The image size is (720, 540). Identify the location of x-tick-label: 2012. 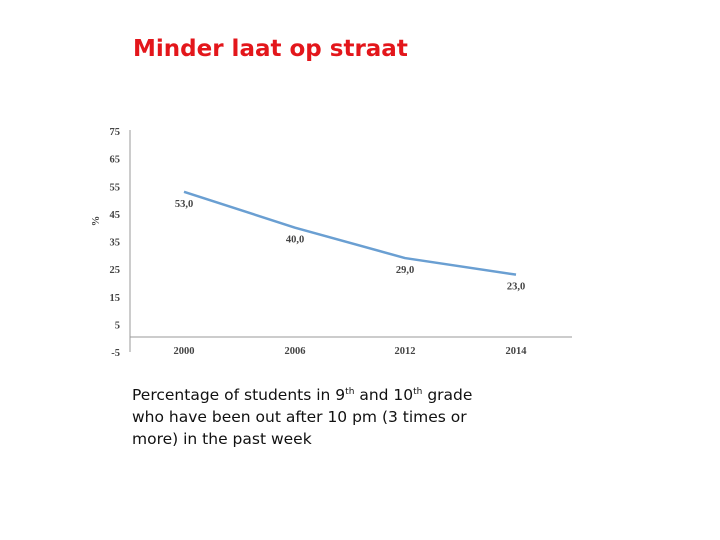
(405, 351).